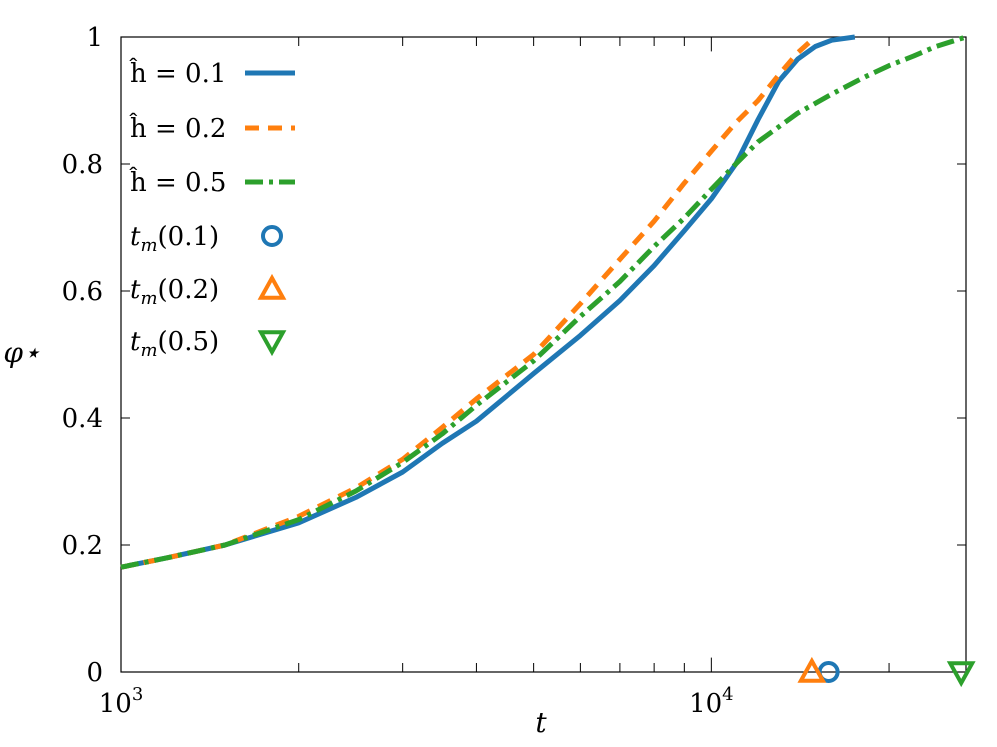 Image resolution: width=997 pixels, height=747 pixels. Describe the element at coordinates (177, 128) in the screenshot. I see `legend-label-1: ĥ = 0.2` at that location.